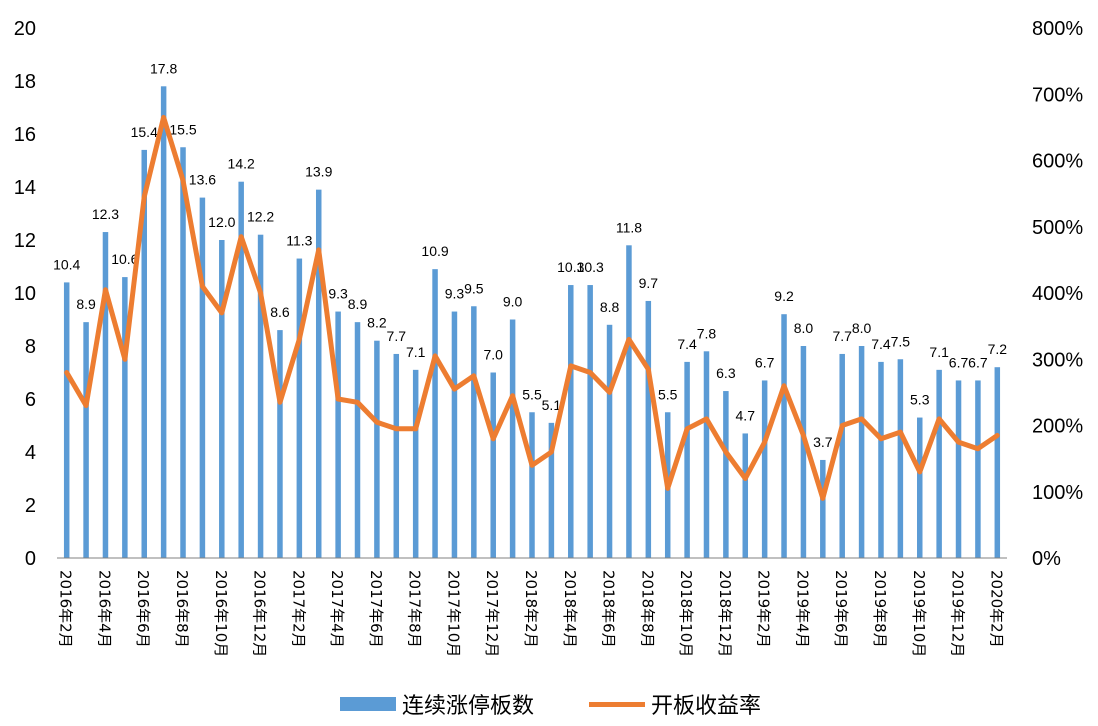 This screenshot has height=726, width=1098. I want to click on left-tick-label: 10, so click(25, 294).